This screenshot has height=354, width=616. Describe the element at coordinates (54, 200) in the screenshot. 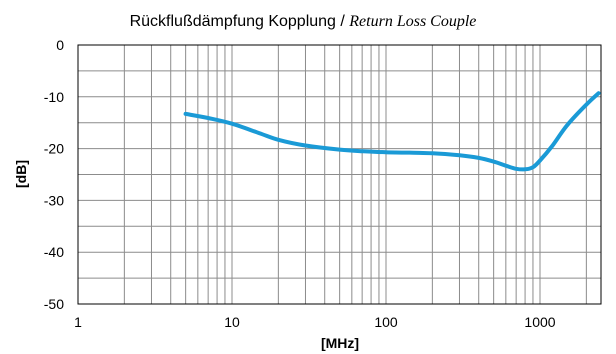

I see `y-tick-label: -30` at that location.